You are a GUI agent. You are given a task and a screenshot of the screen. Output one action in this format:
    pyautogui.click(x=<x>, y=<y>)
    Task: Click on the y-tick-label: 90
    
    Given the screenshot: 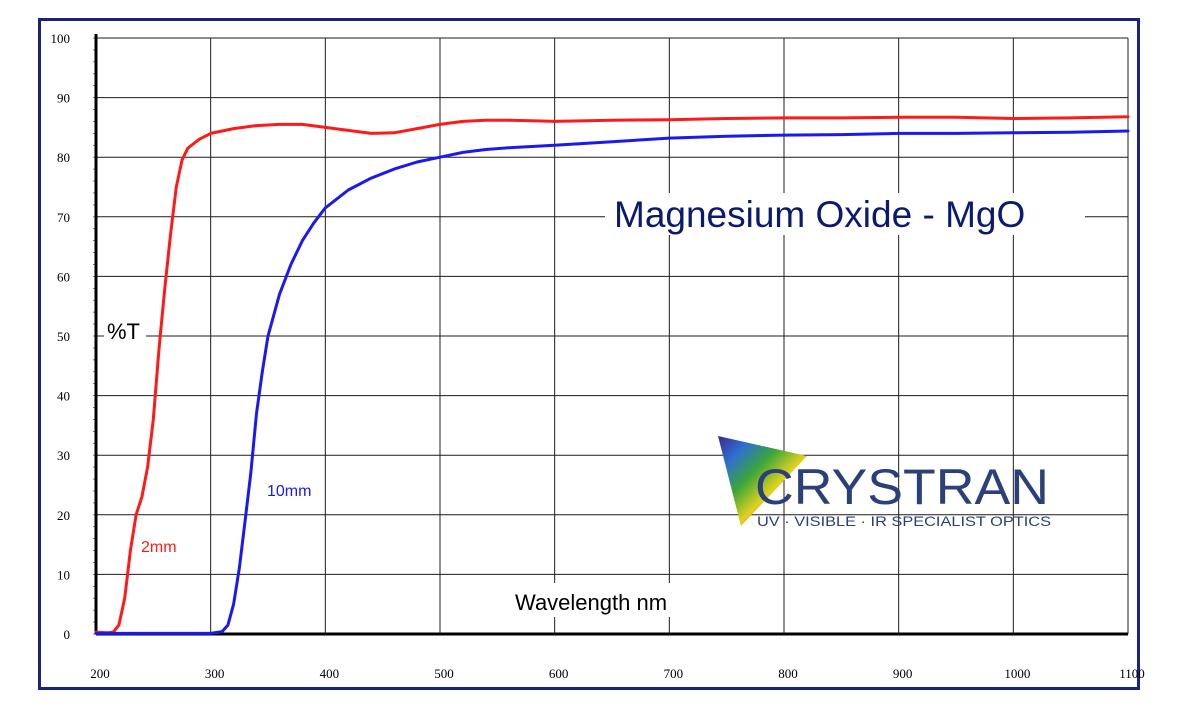 What is the action you would take?
    pyautogui.click(x=63, y=98)
    